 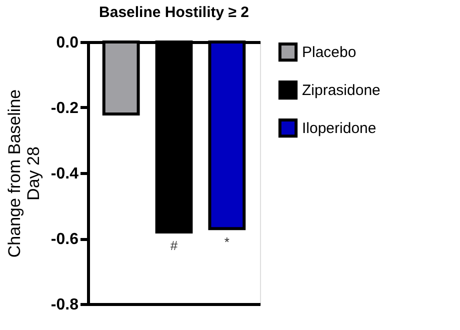 What do you see at coordinates (64, 108) in the screenshot?
I see `y-tick-label: -0.2` at bounding box center [64, 108].